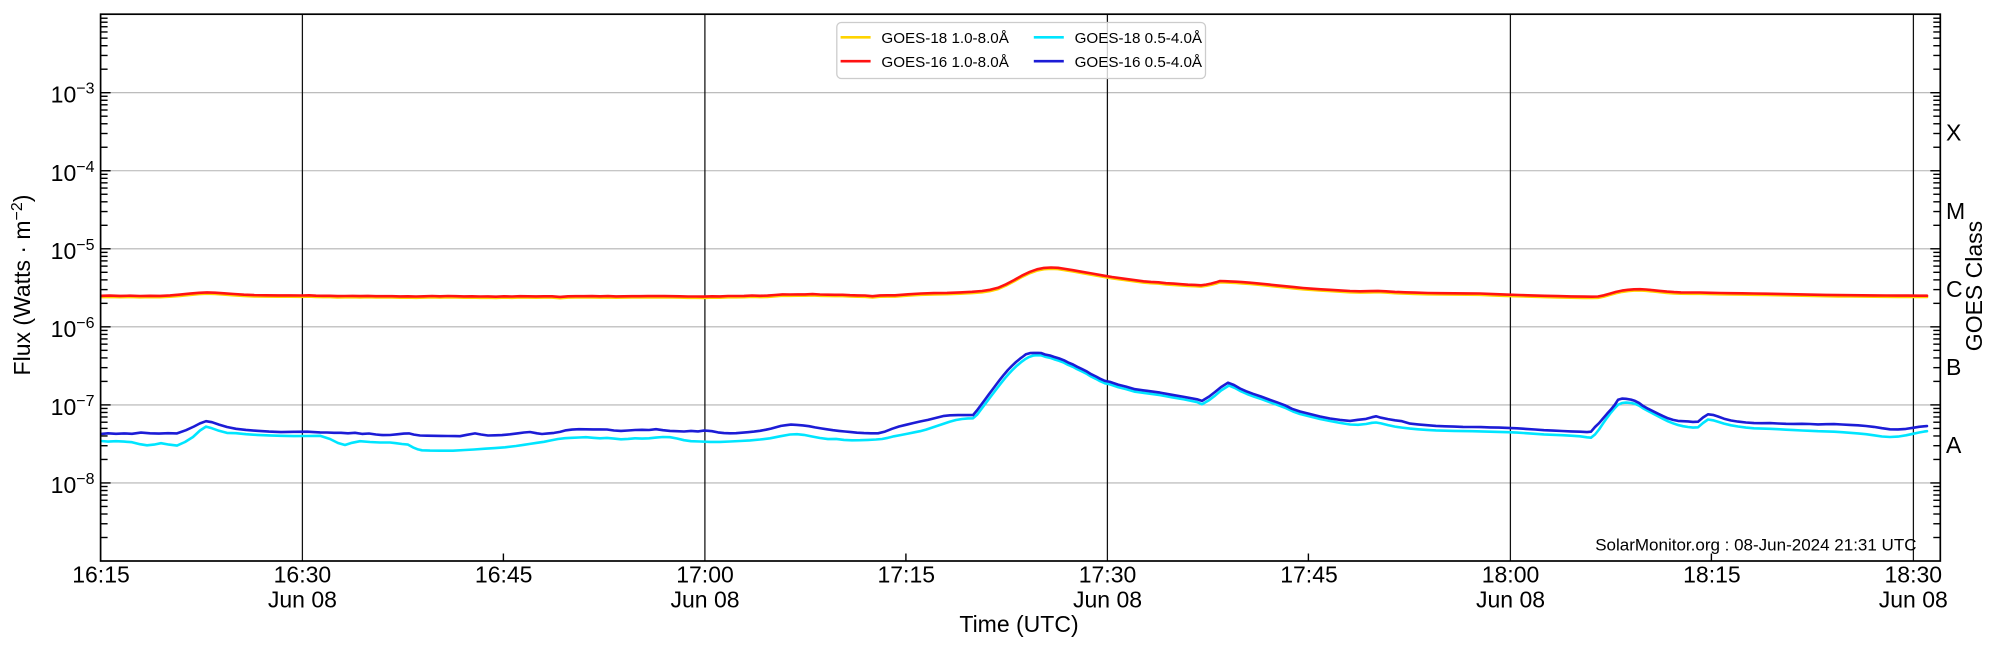 This screenshot has height=650, width=2000. I want to click on svg-text: 10⁻⁵, so click(73, 250).